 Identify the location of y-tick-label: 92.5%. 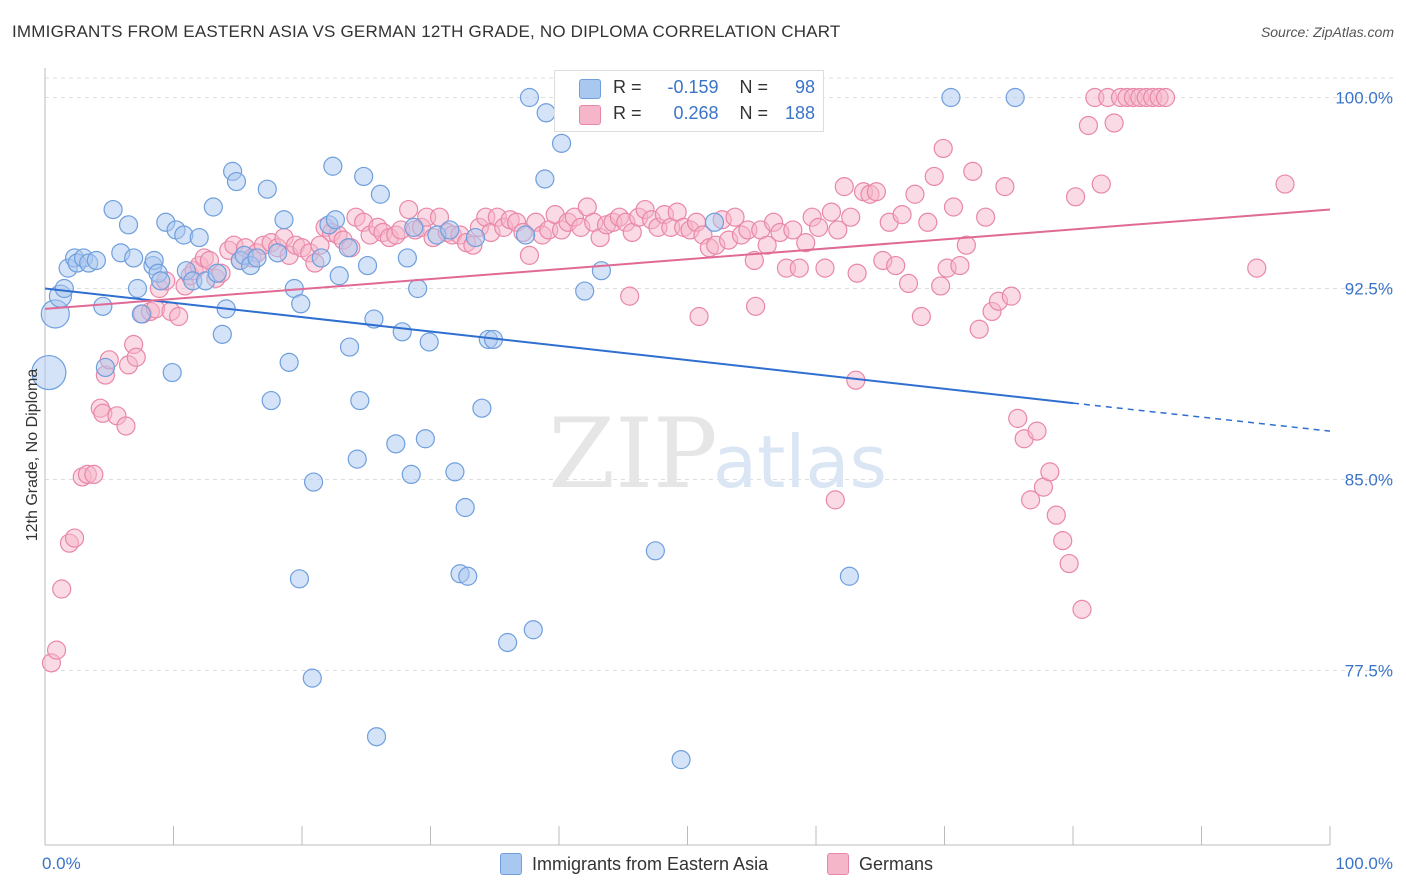
(1369, 289).